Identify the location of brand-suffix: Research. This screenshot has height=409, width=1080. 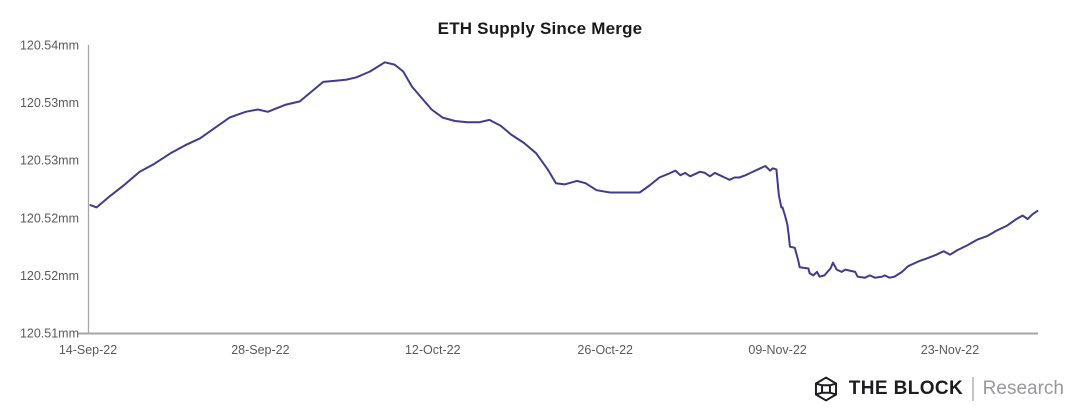
(1023, 388).